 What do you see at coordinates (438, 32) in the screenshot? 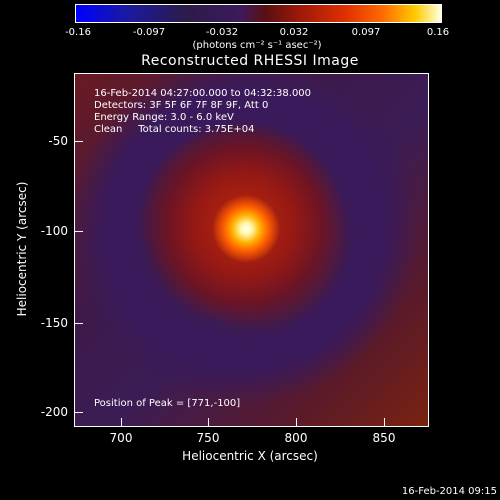
I see `colorbar-tick: 0.16` at bounding box center [438, 32].